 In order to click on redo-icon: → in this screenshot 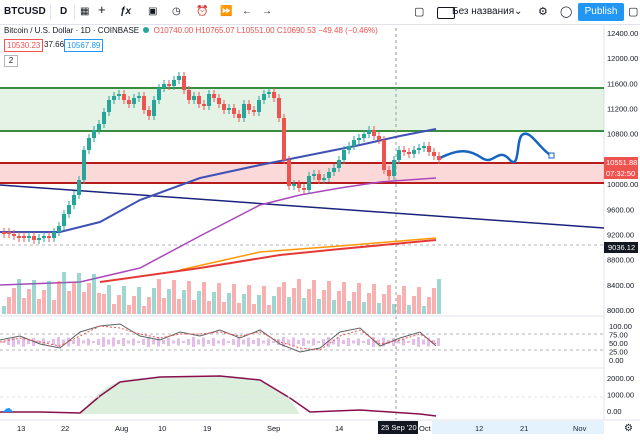, I will do `click(267, 11)`.